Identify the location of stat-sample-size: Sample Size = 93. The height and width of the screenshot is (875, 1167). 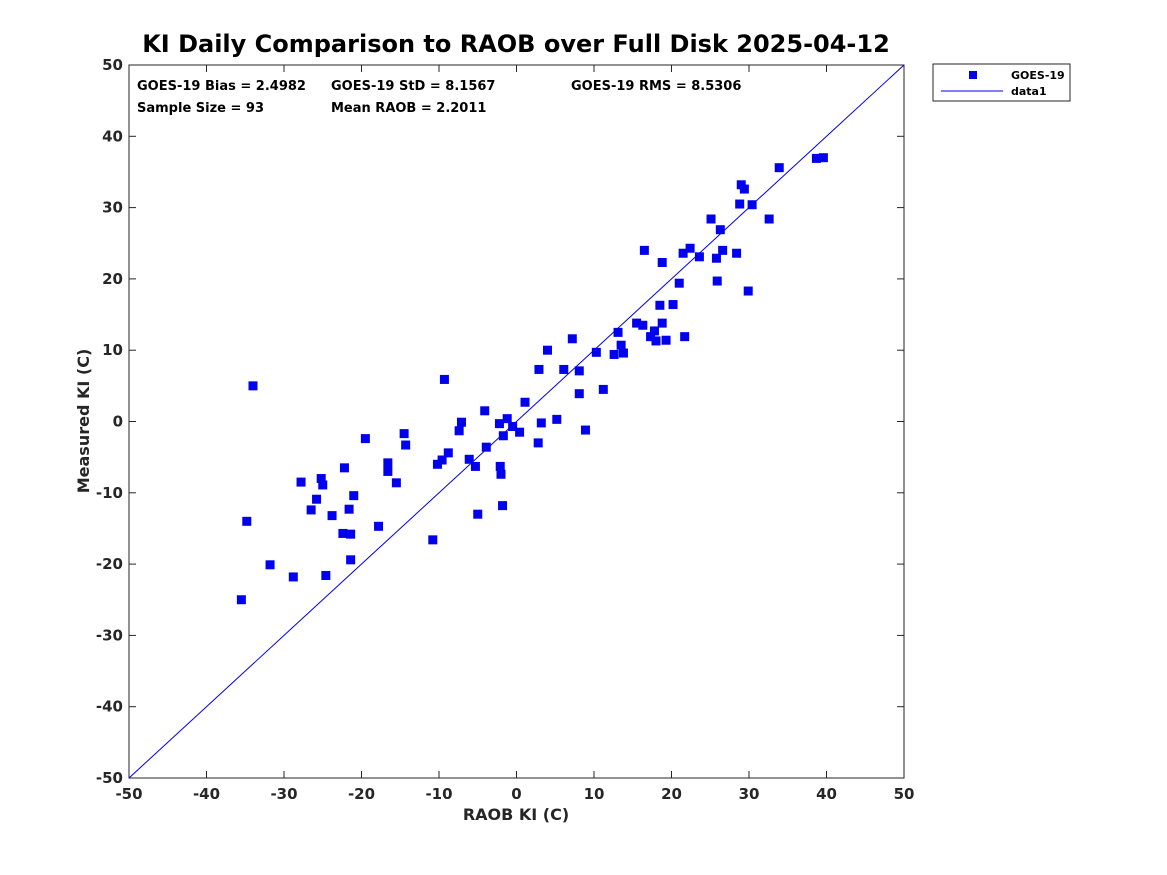
(200, 108).